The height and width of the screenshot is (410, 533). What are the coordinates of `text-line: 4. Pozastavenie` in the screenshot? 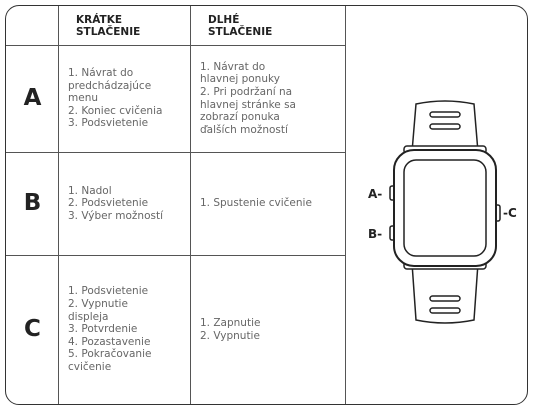 It's located at (109, 341).